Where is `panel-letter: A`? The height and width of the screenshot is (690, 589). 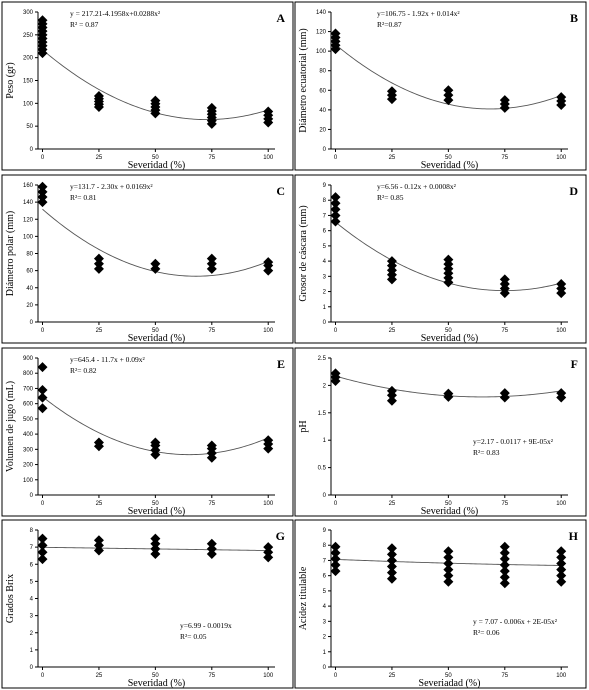
panel-letter: A is located at coordinates (280, 18).